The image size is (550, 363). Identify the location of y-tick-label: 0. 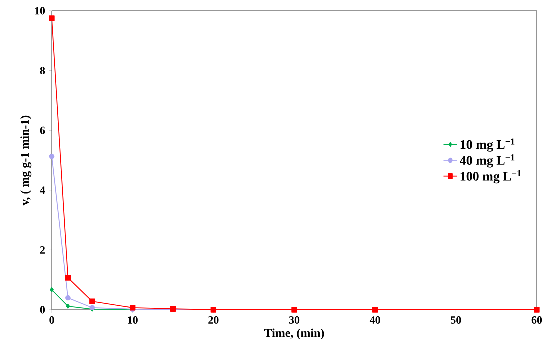
(43, 310).